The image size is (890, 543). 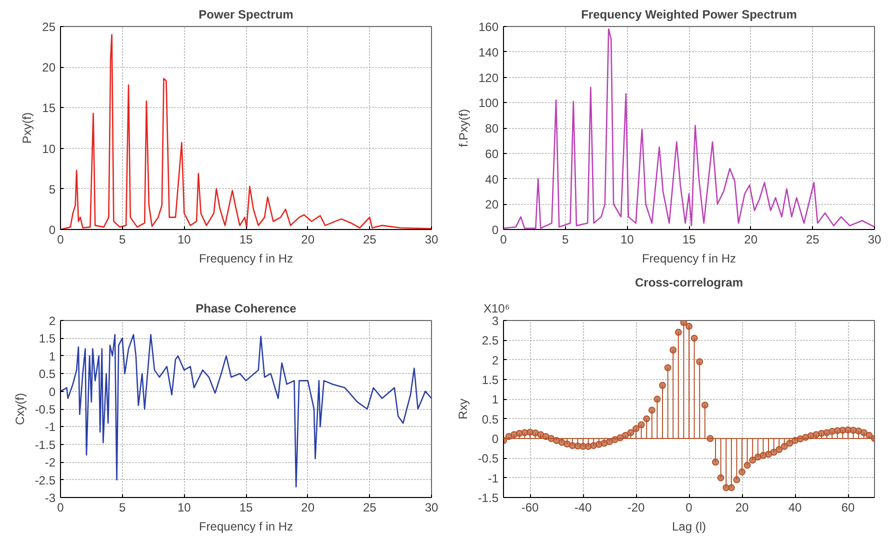 I want to click on y-axis-title: Pxy(f), so click(x=27, y=128).